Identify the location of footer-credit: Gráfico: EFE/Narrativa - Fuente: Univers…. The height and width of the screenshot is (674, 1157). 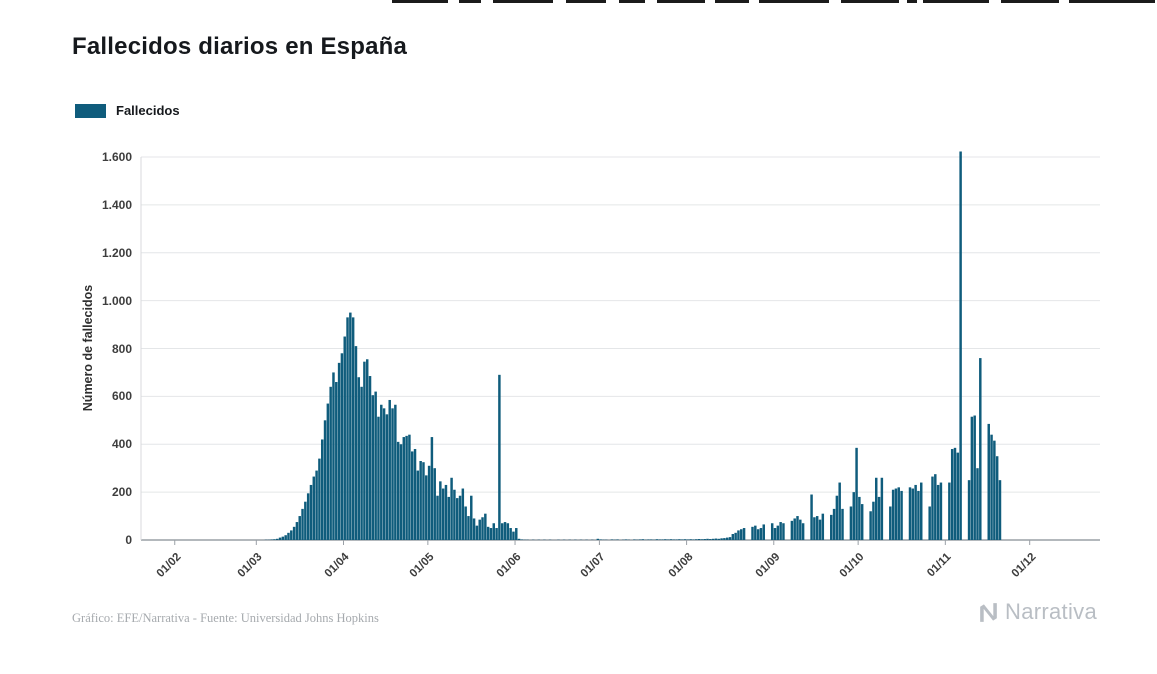
(225, 618).